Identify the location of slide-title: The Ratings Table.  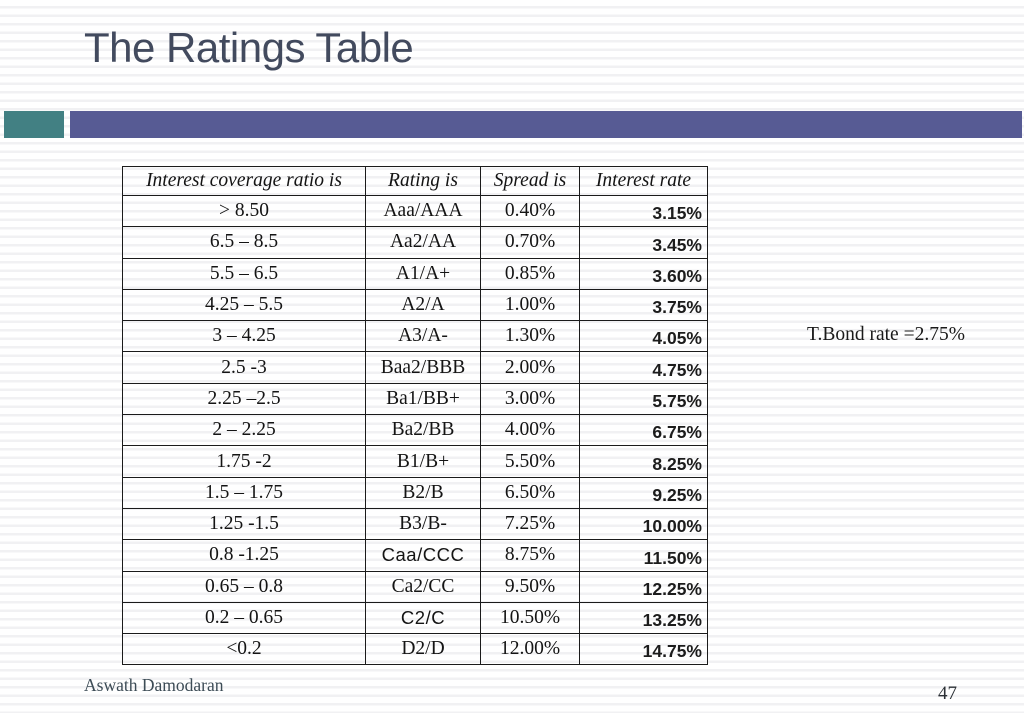
(249, 47).